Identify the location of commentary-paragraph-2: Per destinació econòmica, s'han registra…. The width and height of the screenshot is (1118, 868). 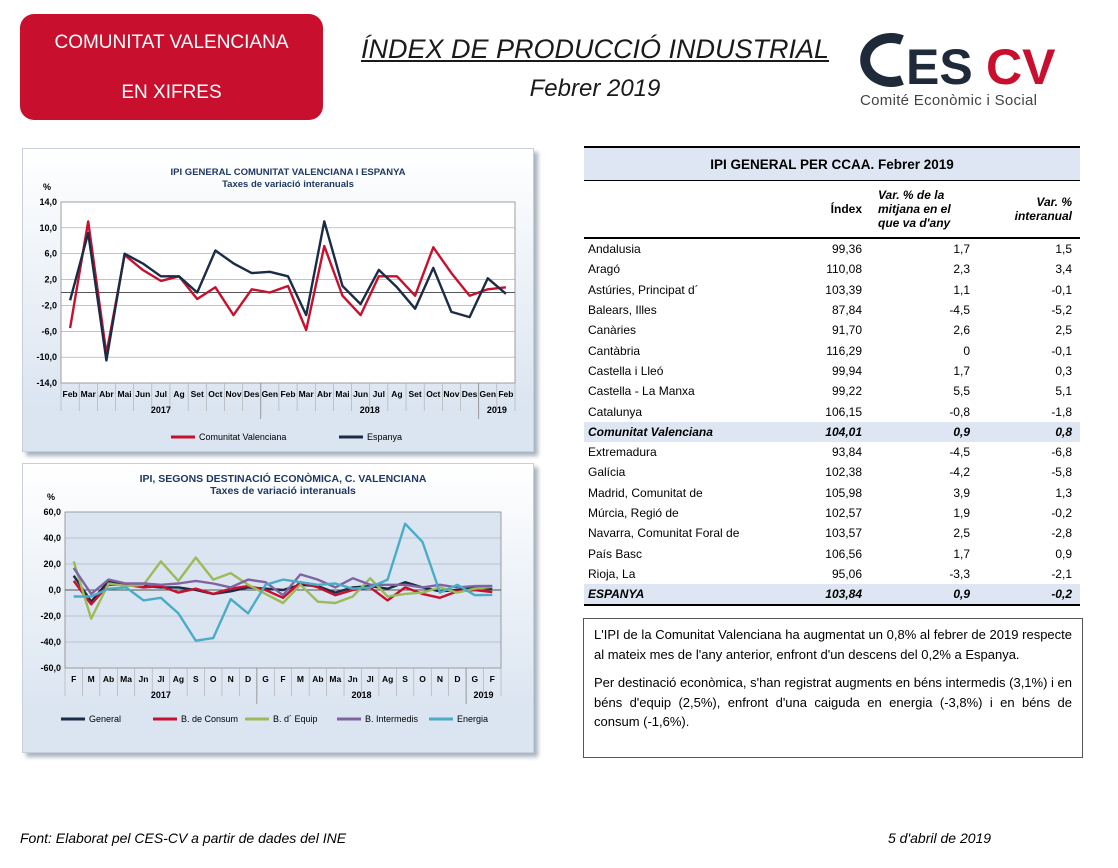
(833, 702).